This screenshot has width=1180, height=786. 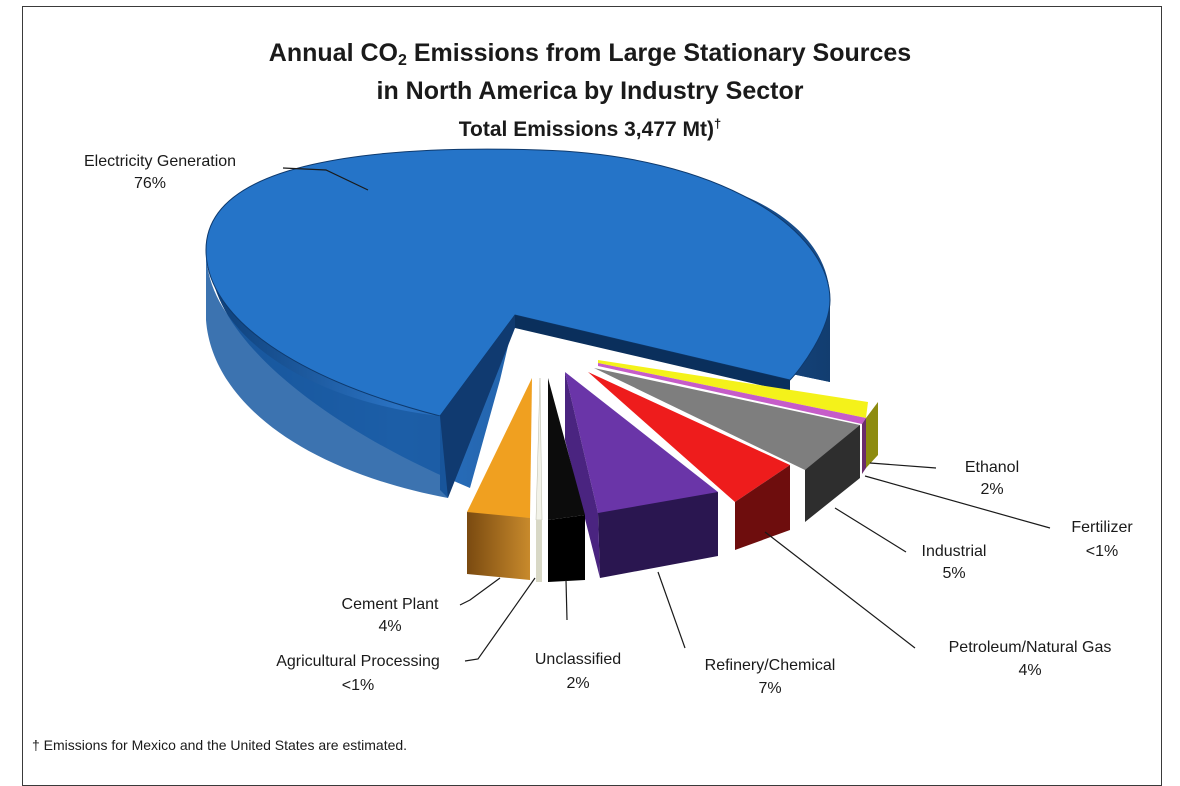 What do you see at coordinates (539, 480) in the screenshot?
I see `slice-agricultural-processing` at bounding box center [539, 480].